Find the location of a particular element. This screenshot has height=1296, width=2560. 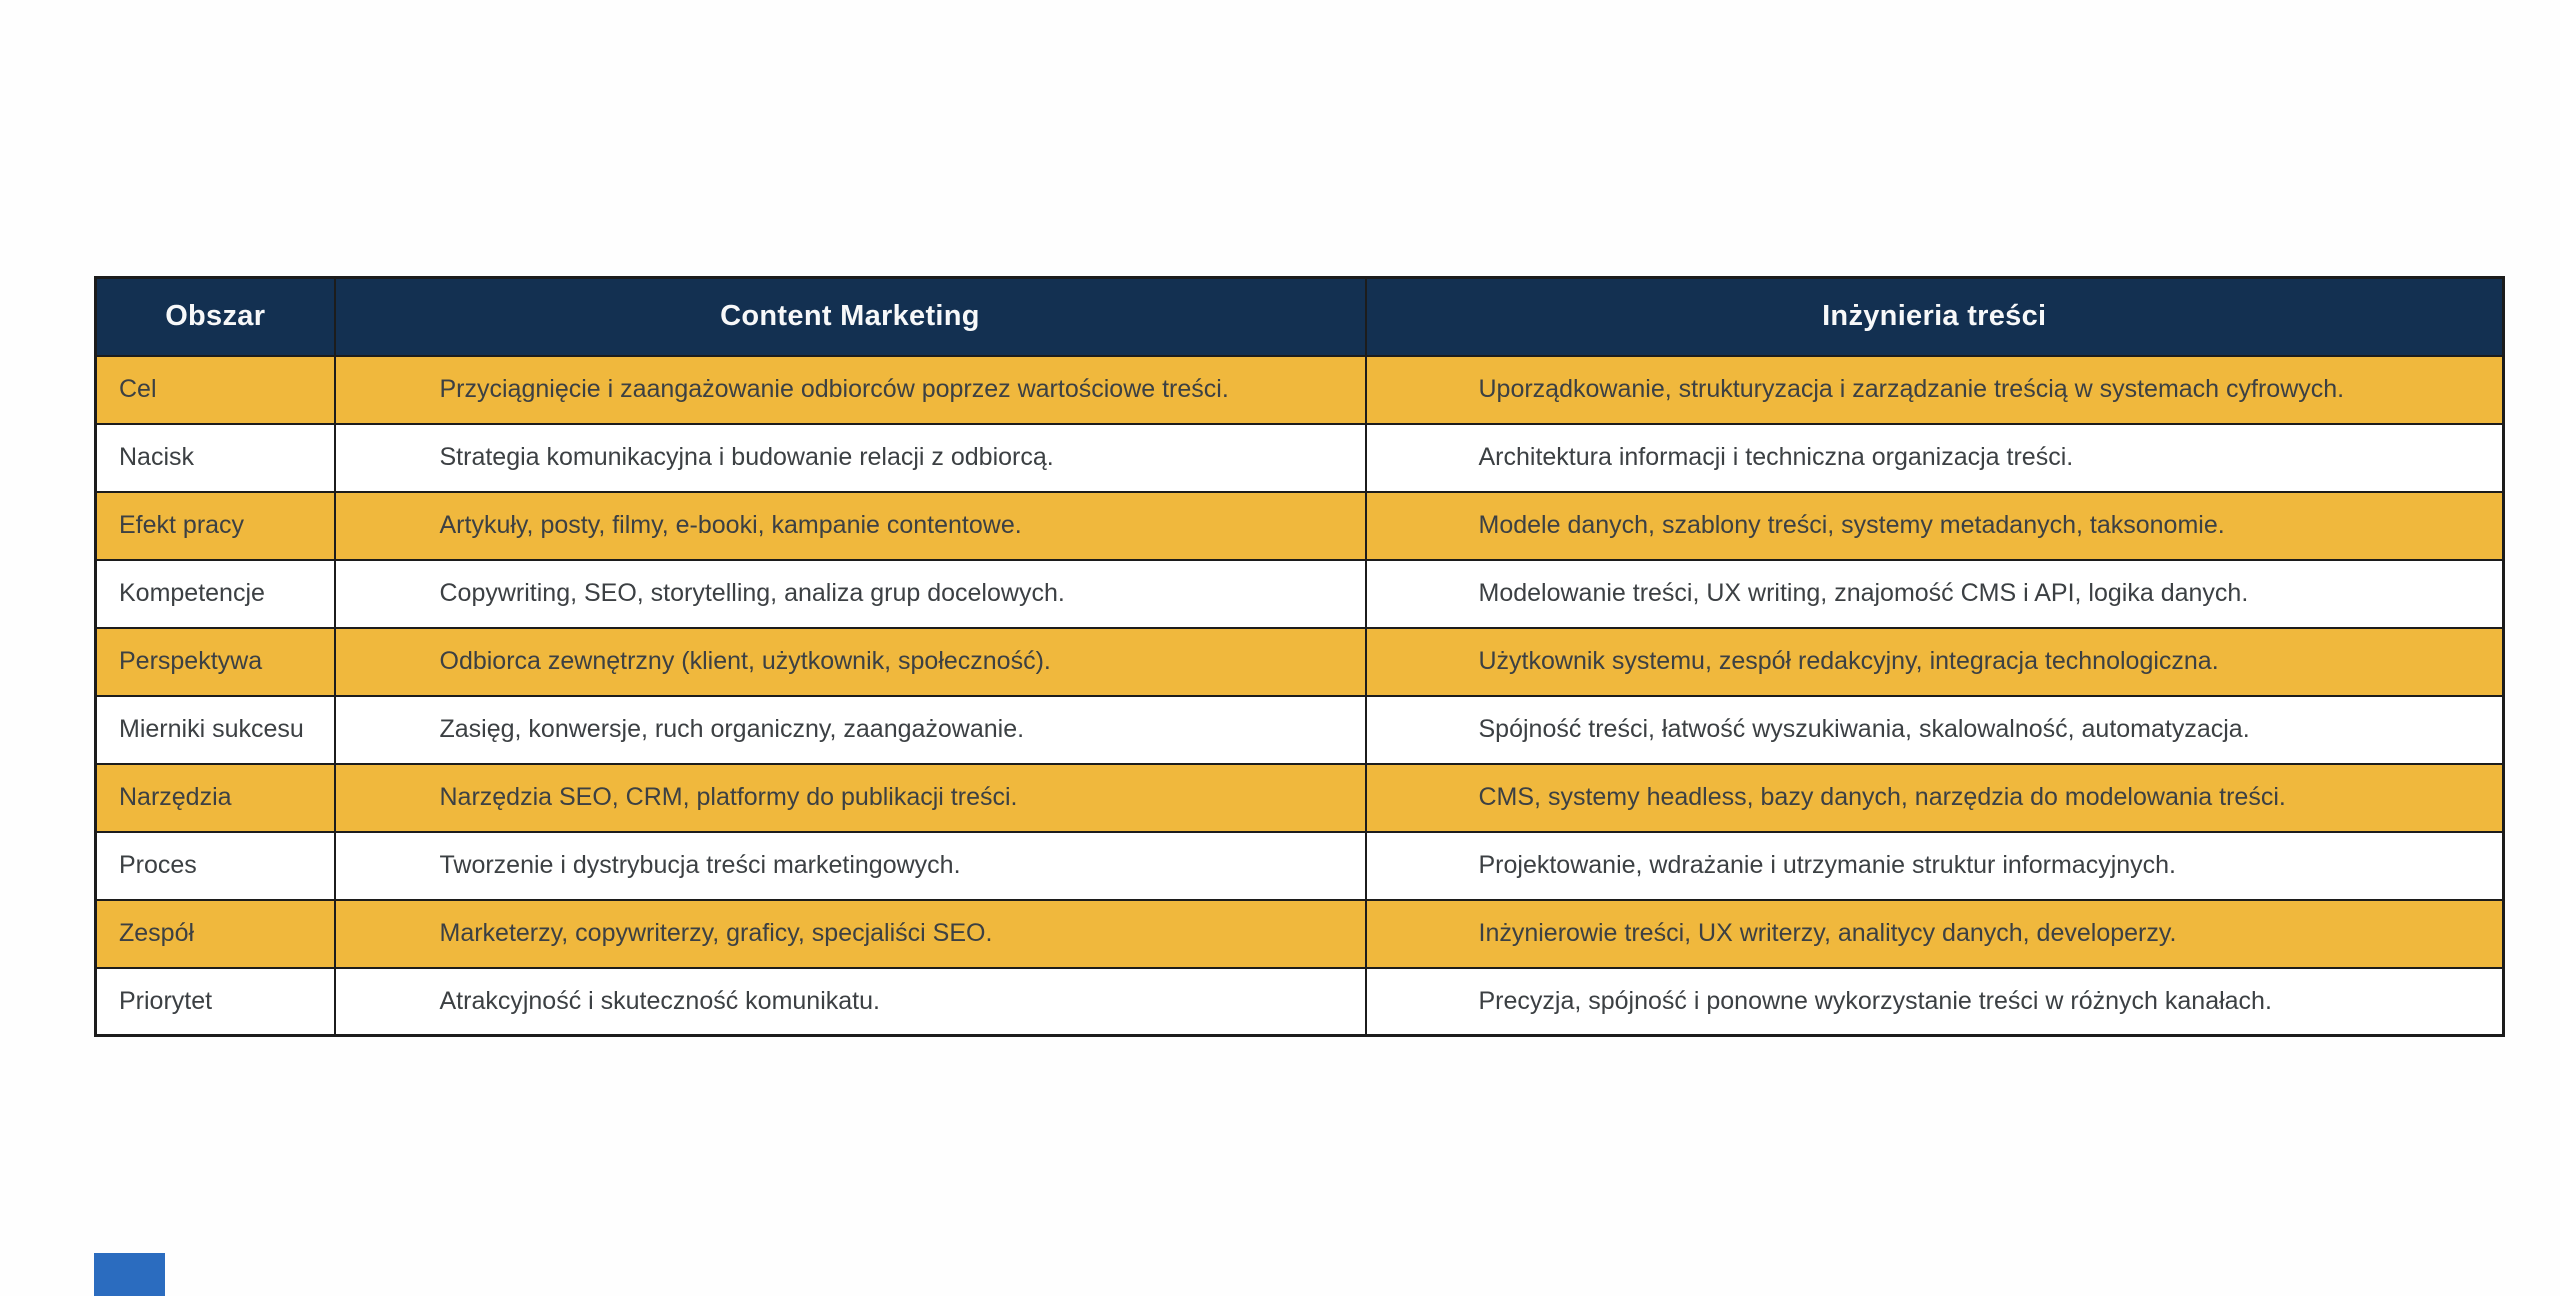

column-header-content-marketing: Content Marketing is located at coordinates (850, 316).